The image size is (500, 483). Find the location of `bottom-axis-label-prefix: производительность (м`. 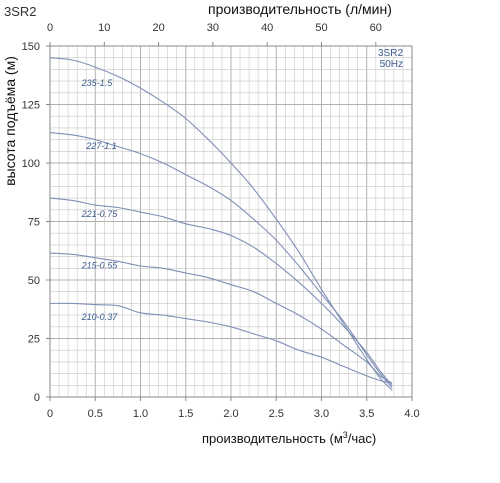

bottom-axis-label-prefix: производительность (м is located at coordinates (272, 438).